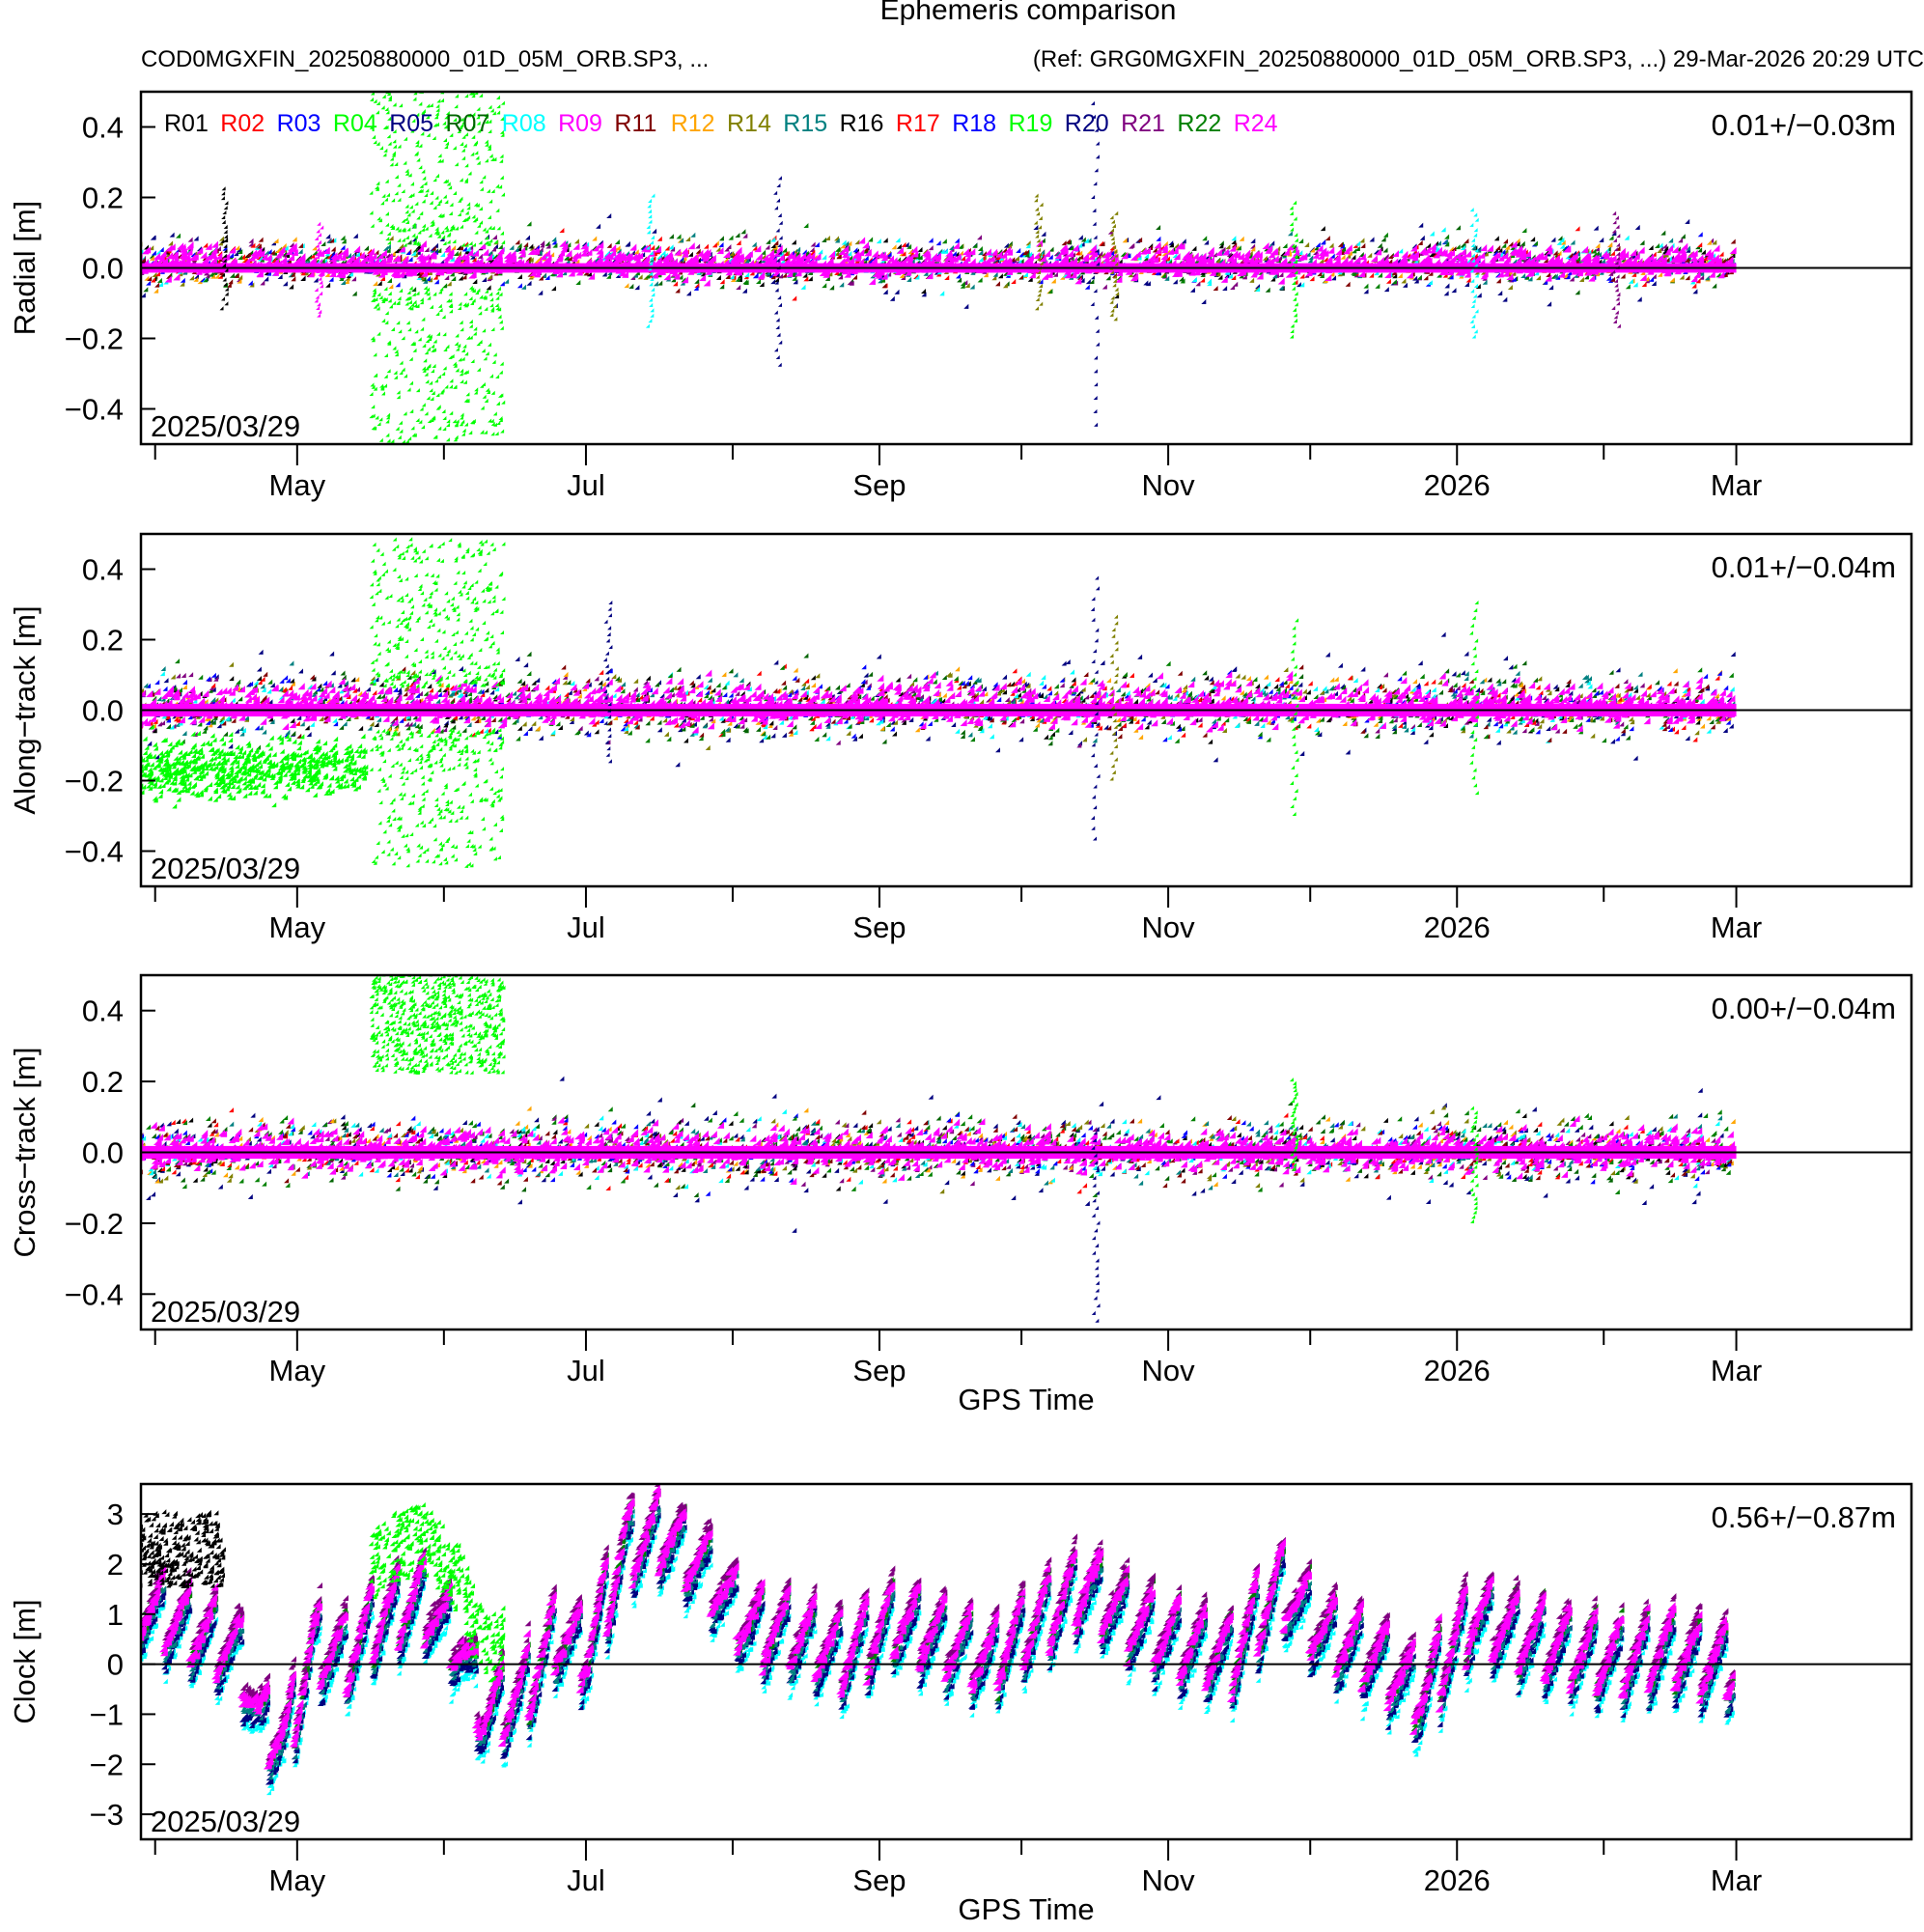 The image size is (1924, 1932). What do you see at coordinates (186, 124) in the screenshot?
I see `legend-item-R01: R01` at bounding box center [186, 124].